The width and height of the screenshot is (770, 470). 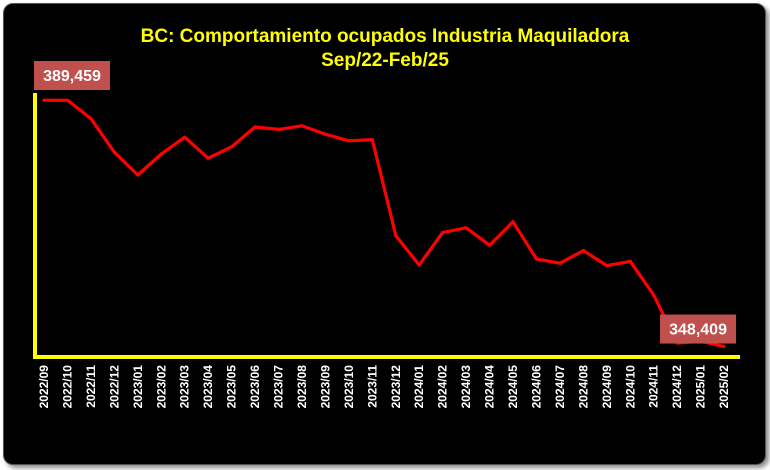 What do you see at coordinates (490, 387) in the screenshot?
I see `x-tick-label: 2024/04` at bounding box center [490, 387].